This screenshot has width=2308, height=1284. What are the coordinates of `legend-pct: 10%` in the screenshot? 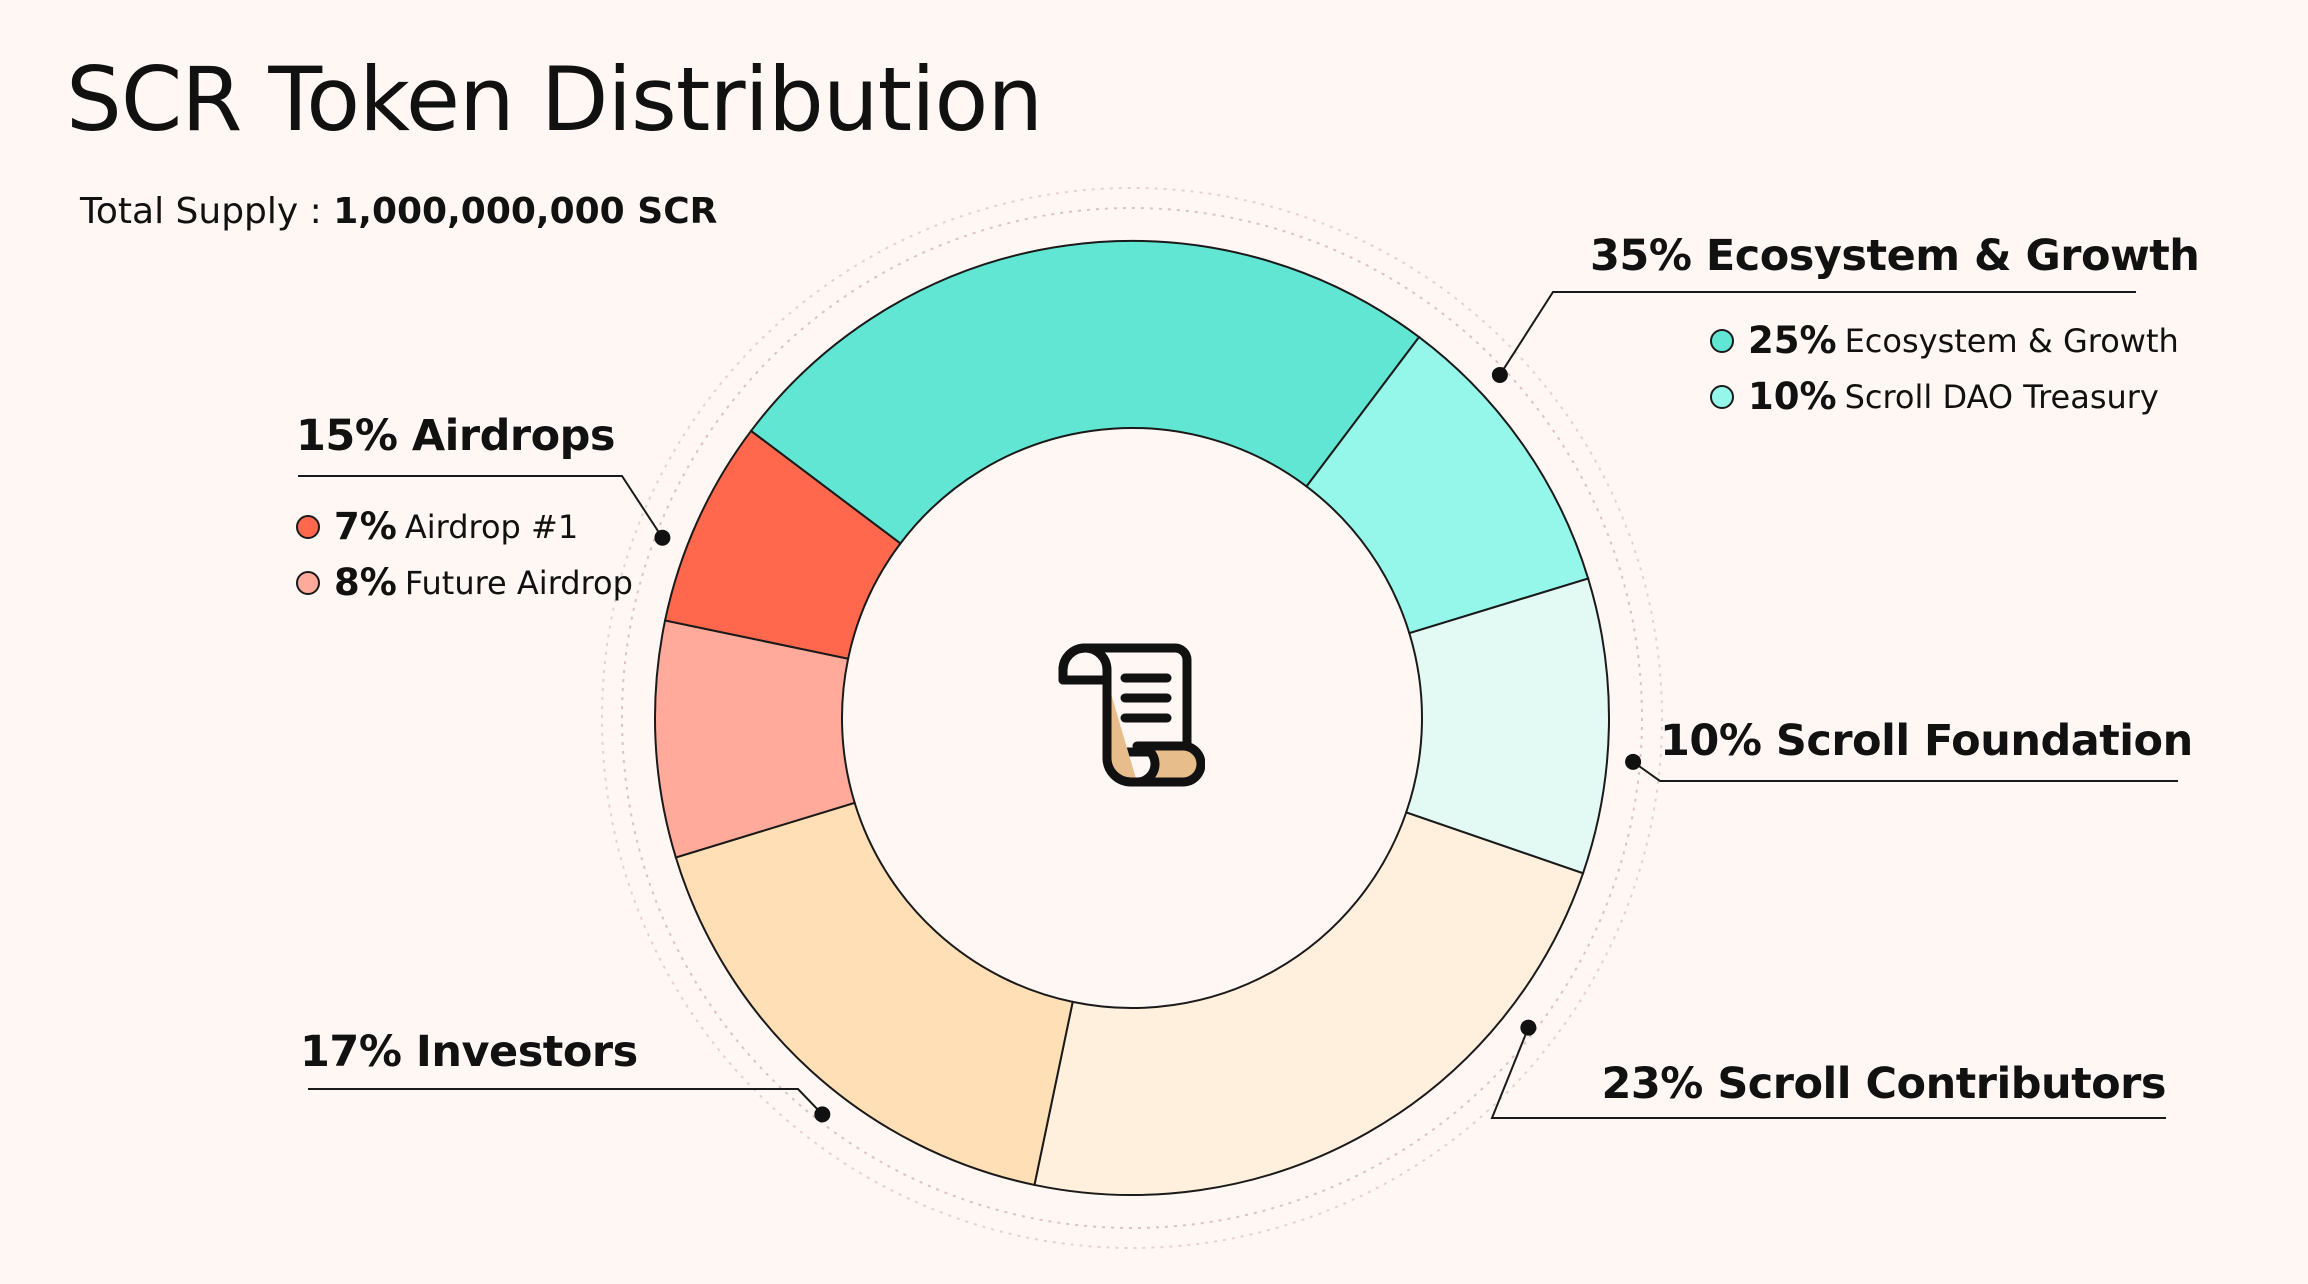 It's located at (1792, 397).